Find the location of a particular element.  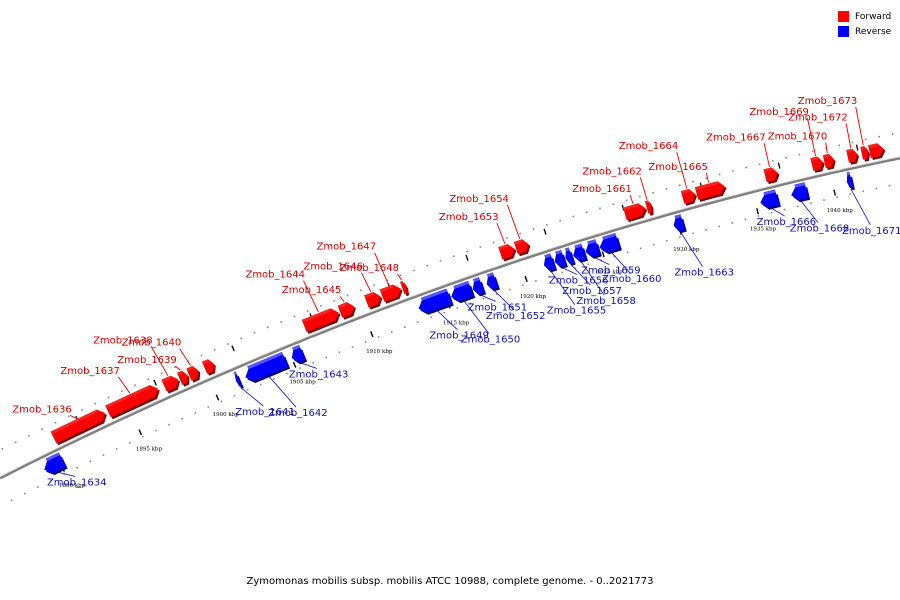

tick-label: 1890 kbp is located at coordinates (72, 486).